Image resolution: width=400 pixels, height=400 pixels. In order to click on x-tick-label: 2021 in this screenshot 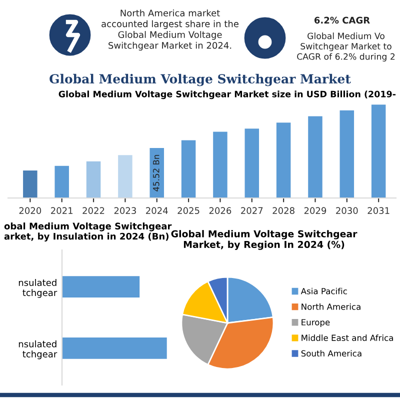, I will do `click(61, 210)`.